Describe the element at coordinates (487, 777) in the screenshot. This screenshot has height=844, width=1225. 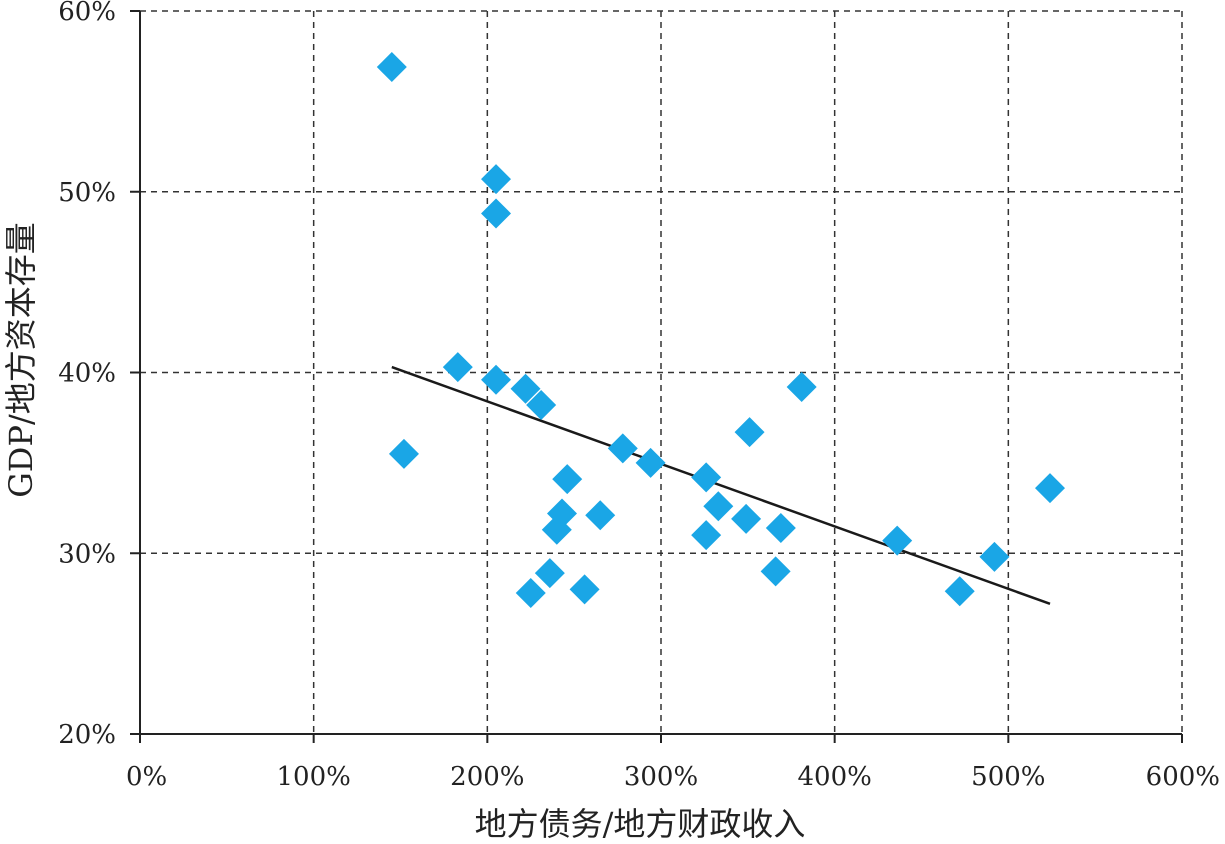
I see `x-tick-label: 200%` at that location.